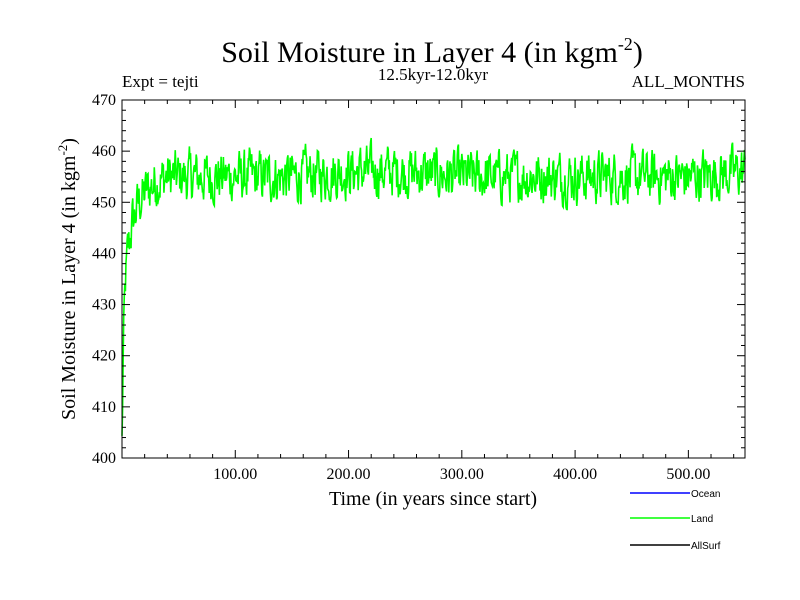 This screenshot has height=600, width=800. What do you see at coordinates (706, 546) in the screenshot?
I see `legend-label-allsurf: AllSurf` at bounding box center [706, 546].